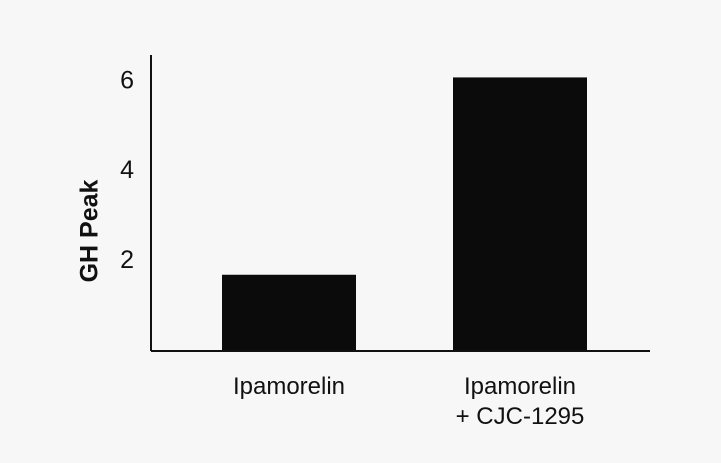 The width and height of the screenshot is (721, 463). What do you see at coordinates (520, 416) in the screenshot?
I see `x-category-label-2-line-2: + CJC-1295` at bounding box center [520, 416].